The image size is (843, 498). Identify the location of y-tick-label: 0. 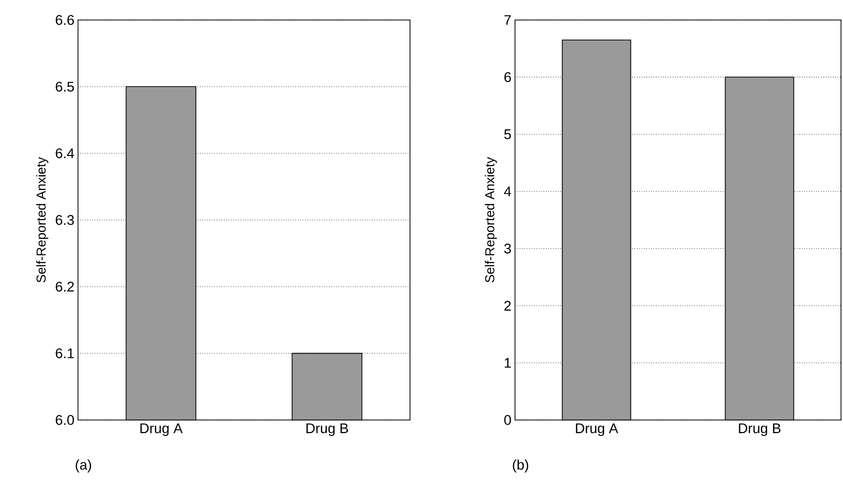
(507, 420).